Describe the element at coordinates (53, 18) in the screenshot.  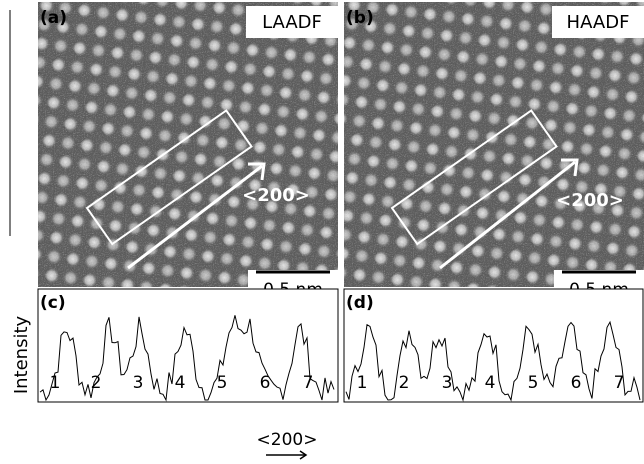
I see `panel-label: (a)` at that location.